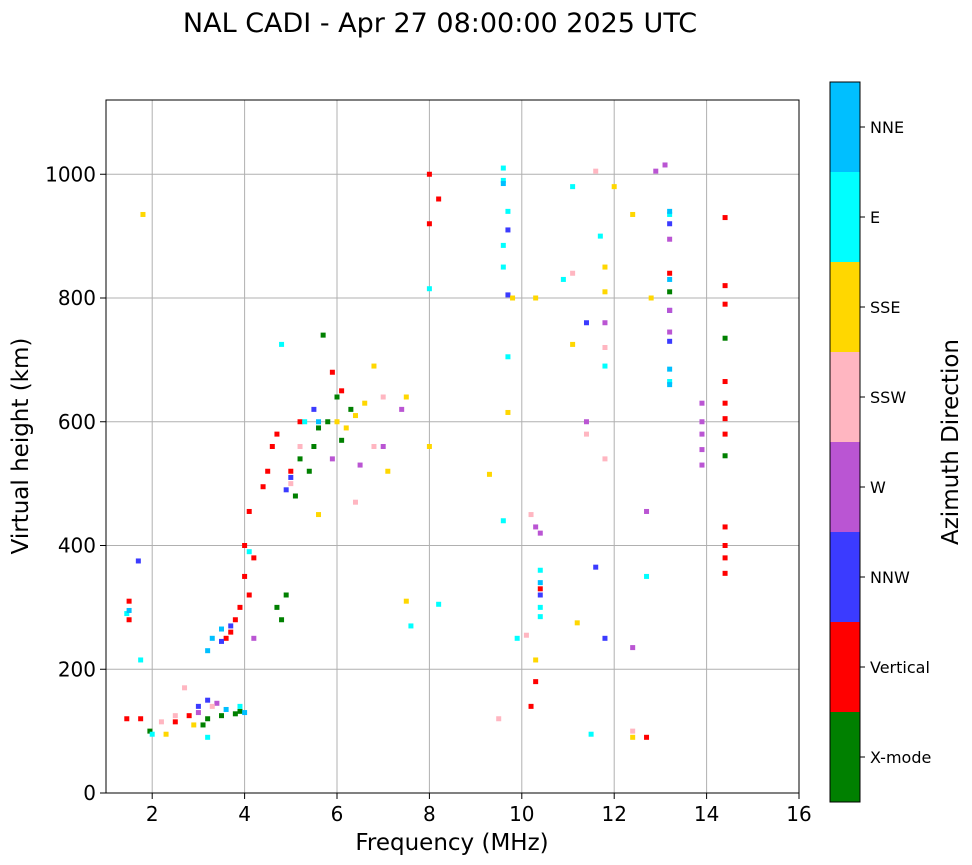 The image size is (972, 865). Describe the element at coordinates (900, 667) in the screenshot. I see `colorbar-tick-label: Vertical` at that location.